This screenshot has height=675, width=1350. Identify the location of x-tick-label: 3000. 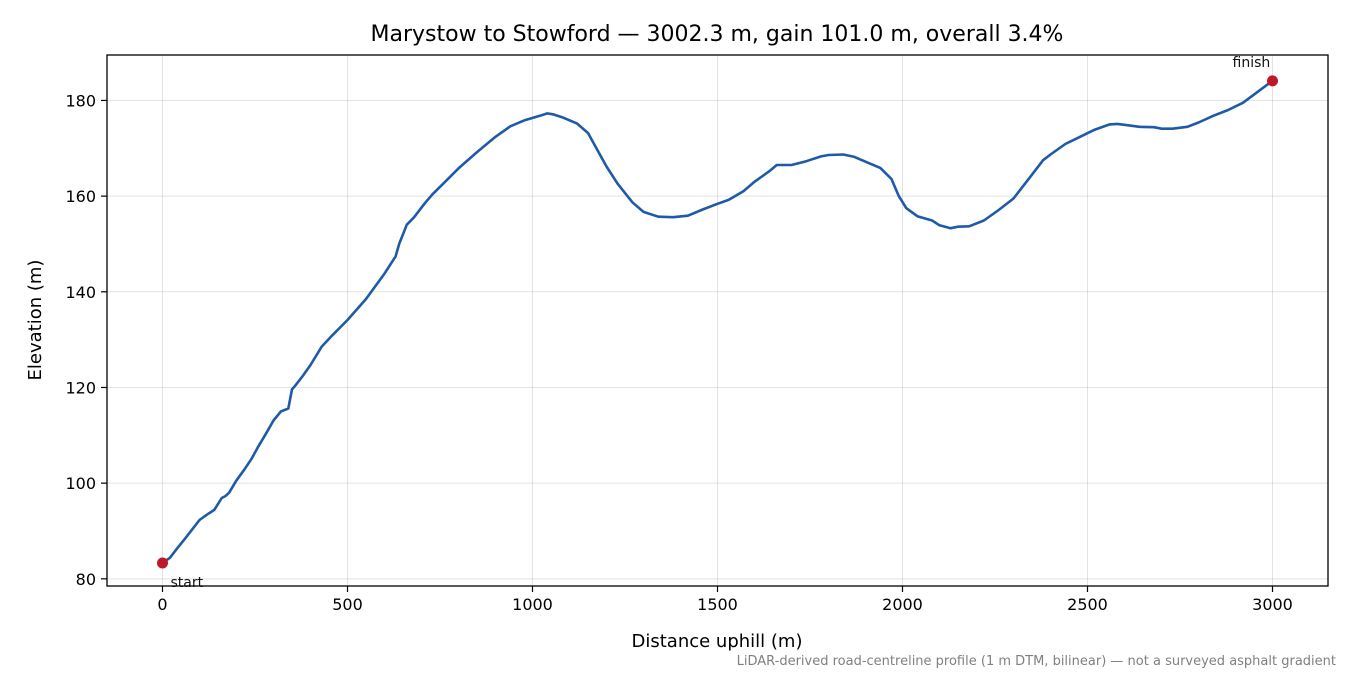
(1272, 604).